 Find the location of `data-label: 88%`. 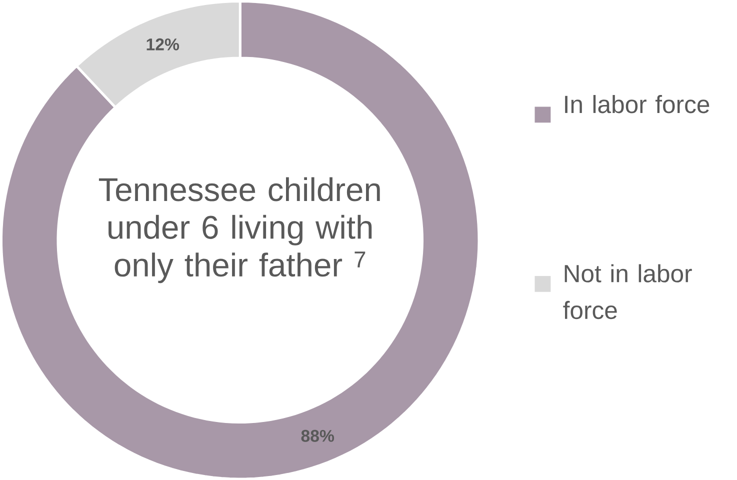

data-label: 88% is located at coordinates (317, 436).